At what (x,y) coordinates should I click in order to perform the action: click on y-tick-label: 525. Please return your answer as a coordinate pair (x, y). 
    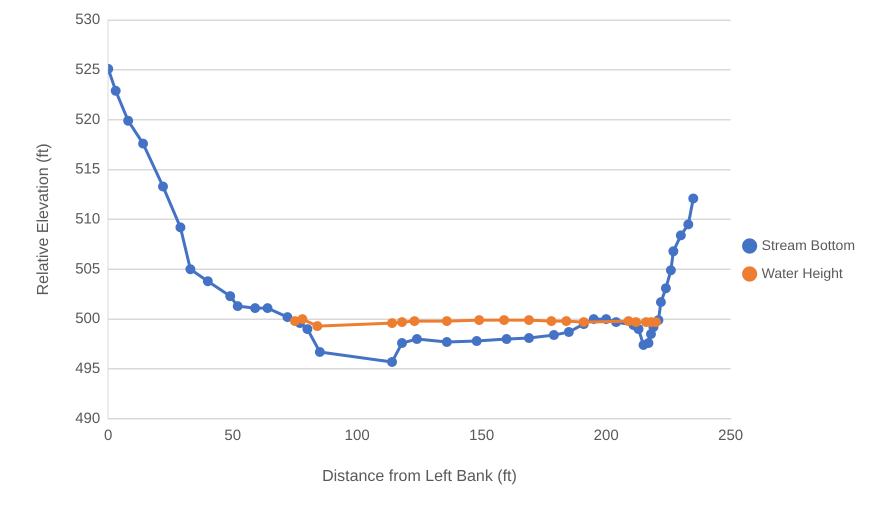
    Looking at the image, I should click on (87, 69).